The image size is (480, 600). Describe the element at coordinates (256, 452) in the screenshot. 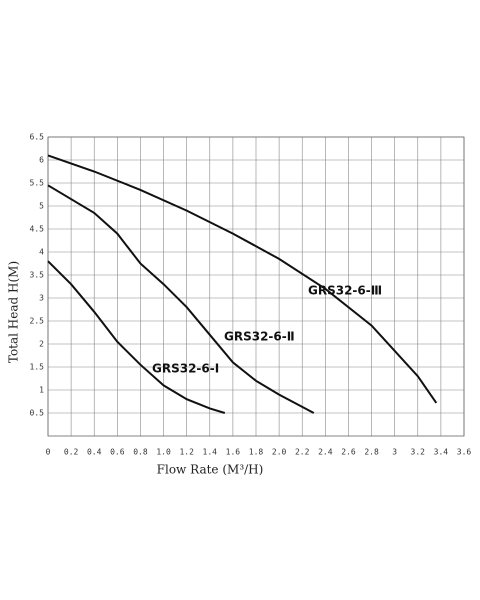

I see `x-tick-label: 1.8` at that location.